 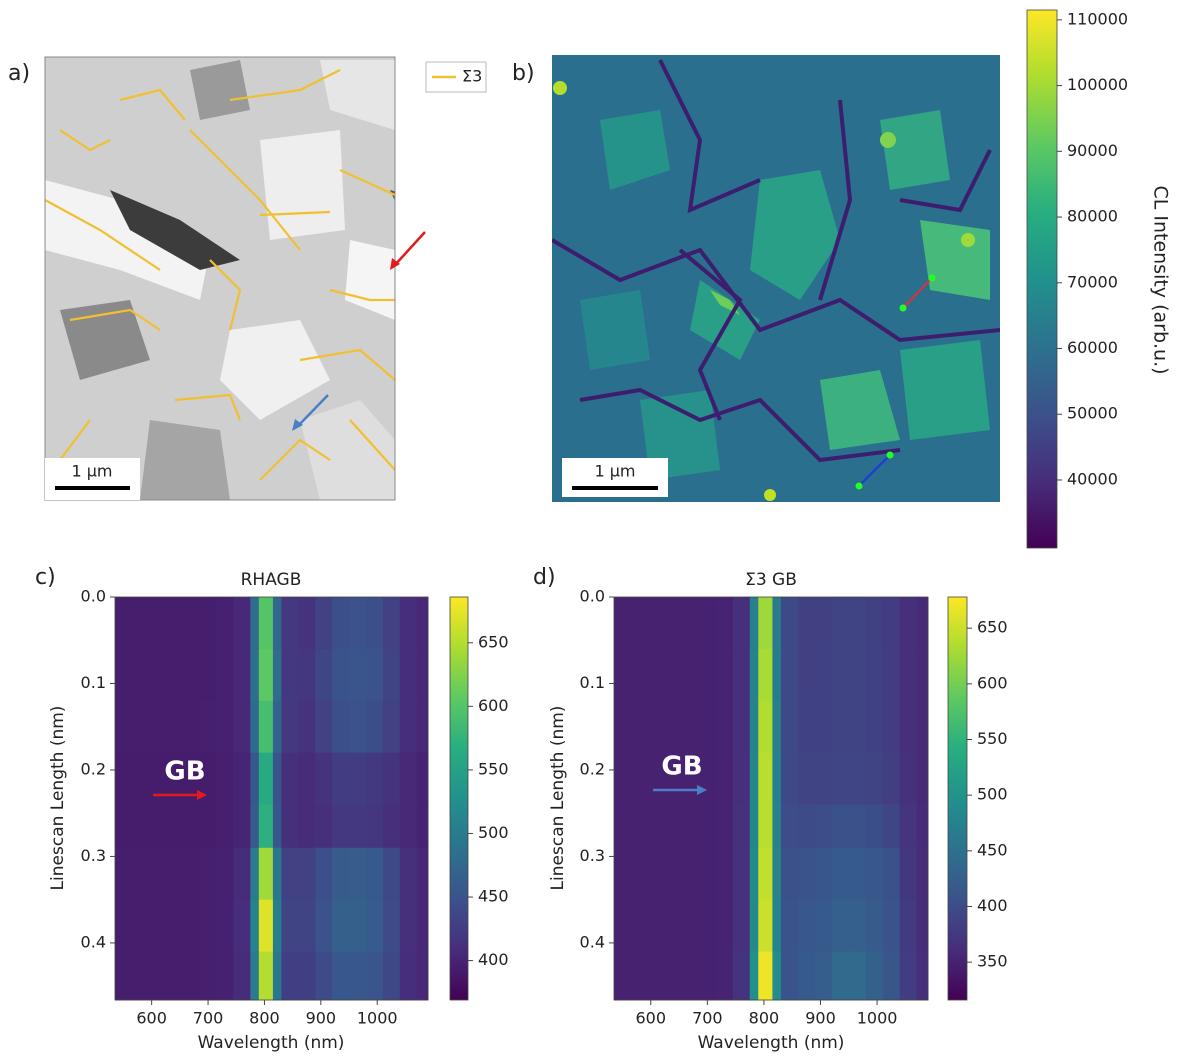 What do you see at coordinates (992, 849) in the screenshot?
I see `colorbar-tick-label: 450` at bounding box center [992, 849].